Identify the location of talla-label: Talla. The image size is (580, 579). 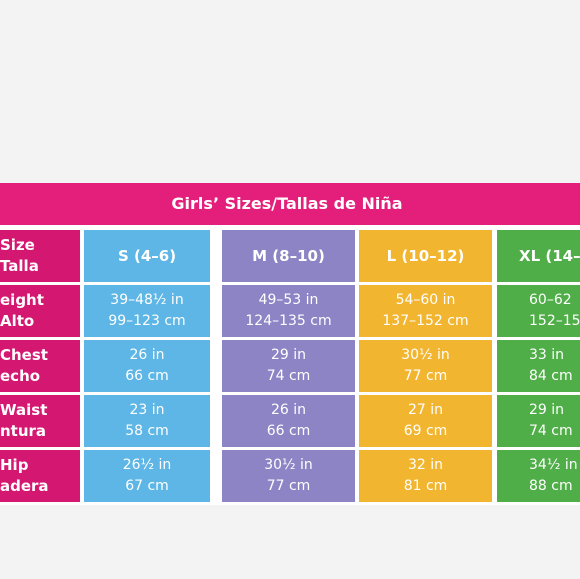
(19, 266).